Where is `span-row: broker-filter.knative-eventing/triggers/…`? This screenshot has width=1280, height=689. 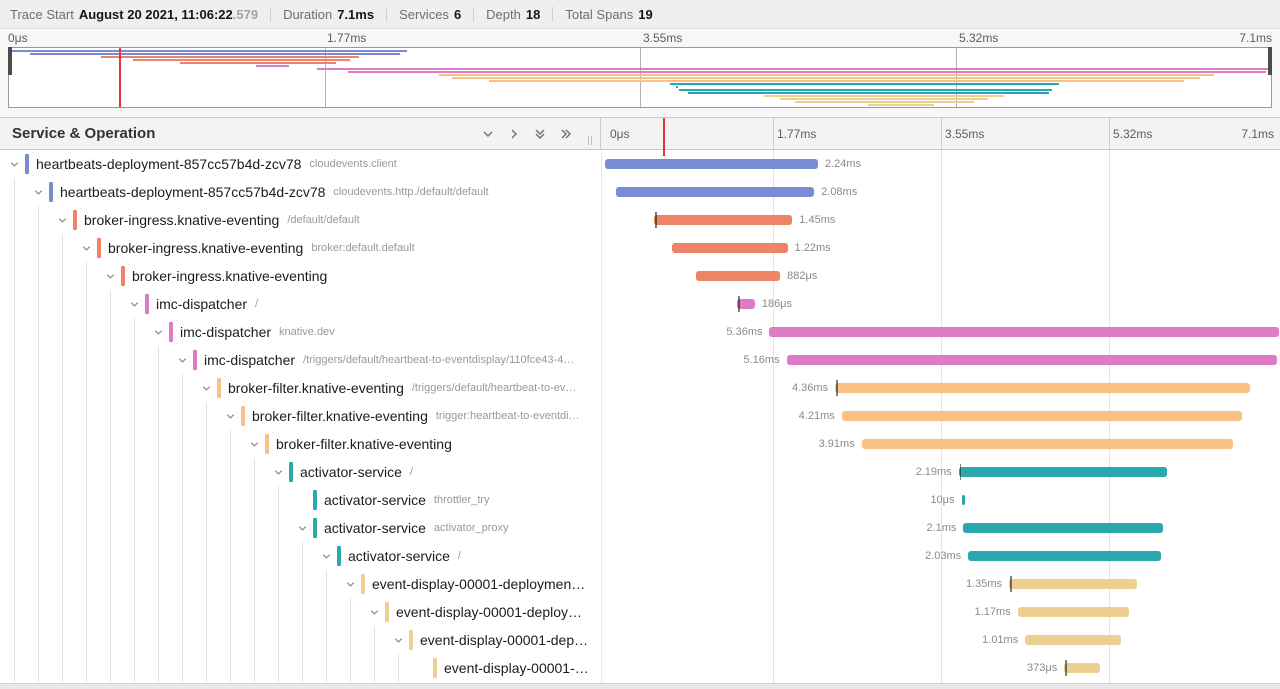 span-row: broker-filter.knative-eventing/triggers/… is located at coordinates (640, 388).